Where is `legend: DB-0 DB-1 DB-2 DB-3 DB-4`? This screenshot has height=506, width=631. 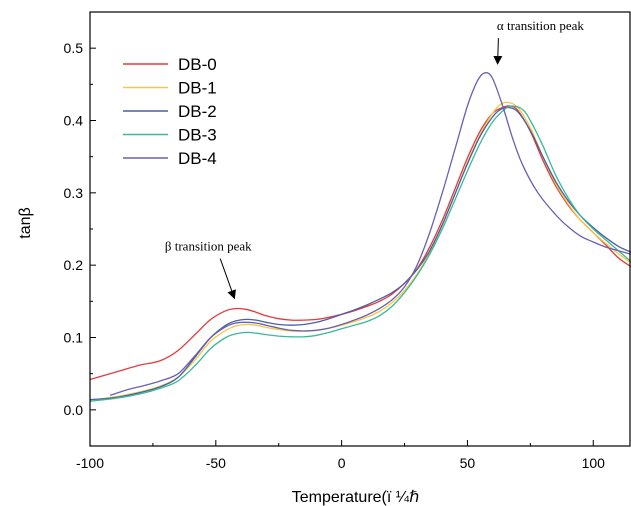
legend: DB-0 DB-1 DB-2 DB-3 DB-4 is located at coordinates (170, 111).